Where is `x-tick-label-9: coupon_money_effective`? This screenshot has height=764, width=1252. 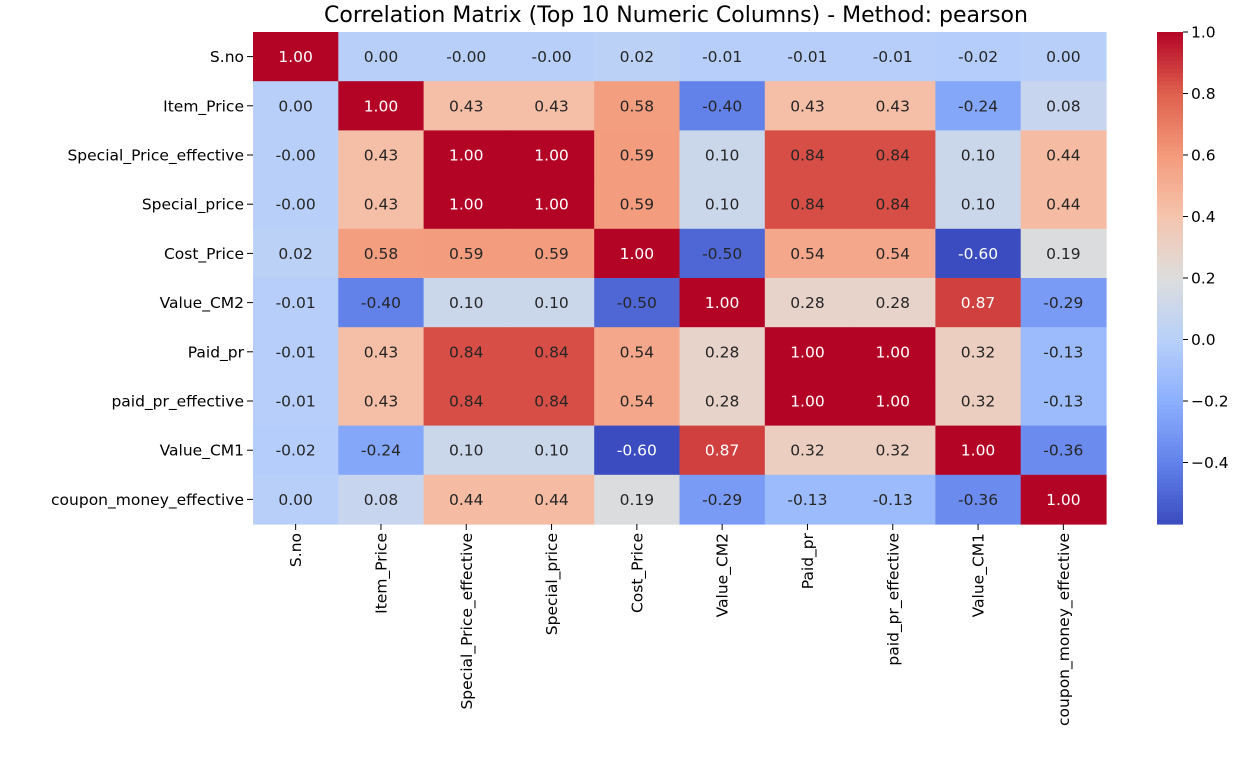 x-tick-label-9: coupon_money_effective is located at coordinates (1064, 629).